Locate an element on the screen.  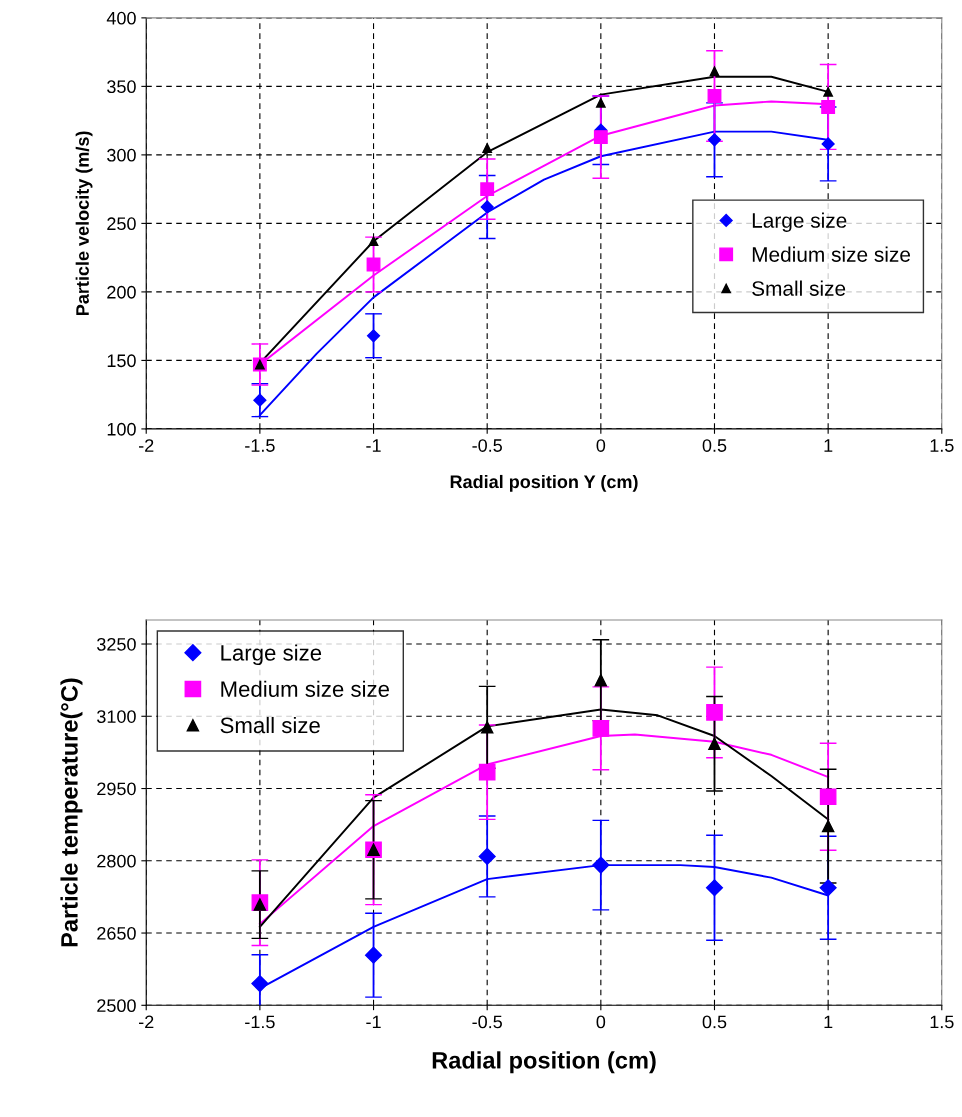
y-tick-label: 400 is located at coordinates (121, 18).